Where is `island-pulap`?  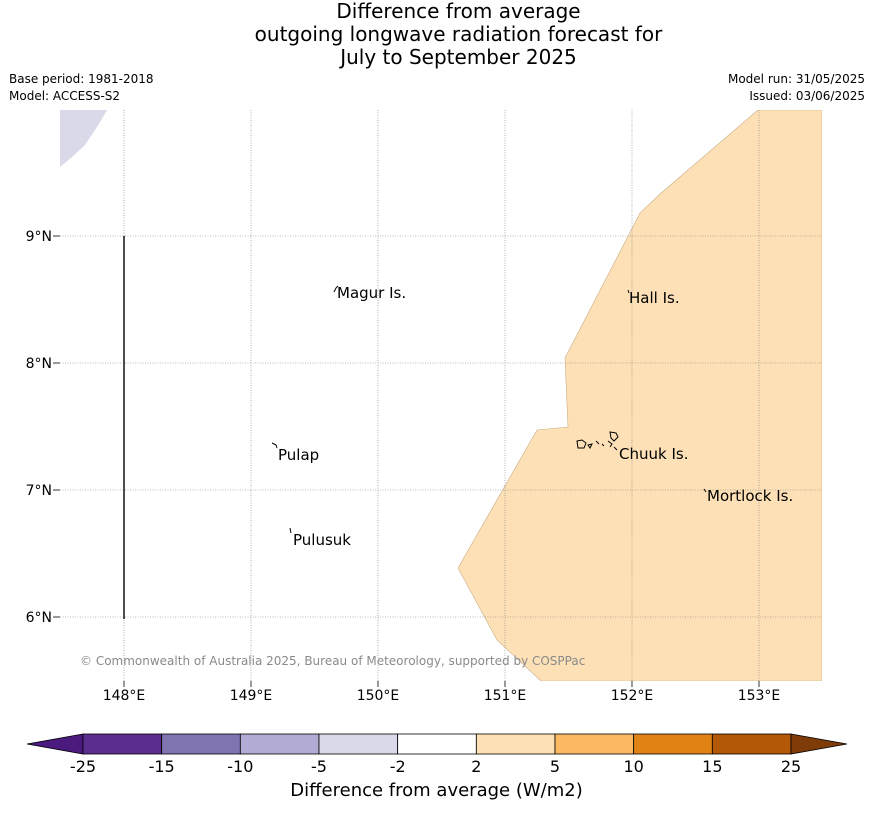 island-pulap is located at coordinates (274, 445).